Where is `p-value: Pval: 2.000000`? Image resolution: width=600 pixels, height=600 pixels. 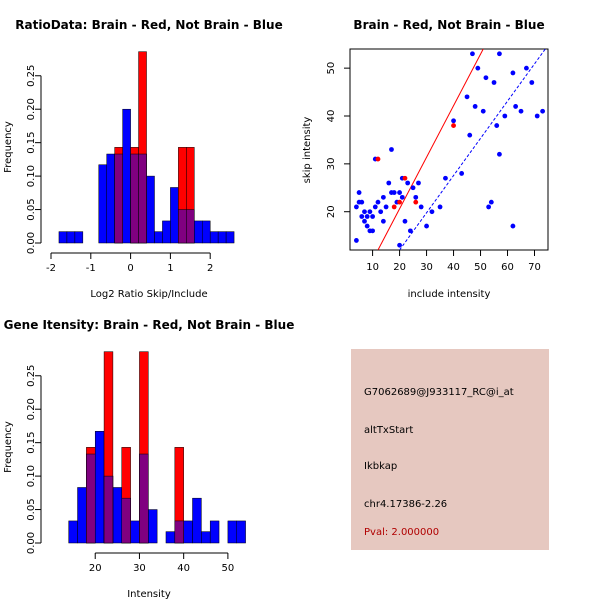 p-value: Pval: 2.000000 is located at coordinates (402, 532).